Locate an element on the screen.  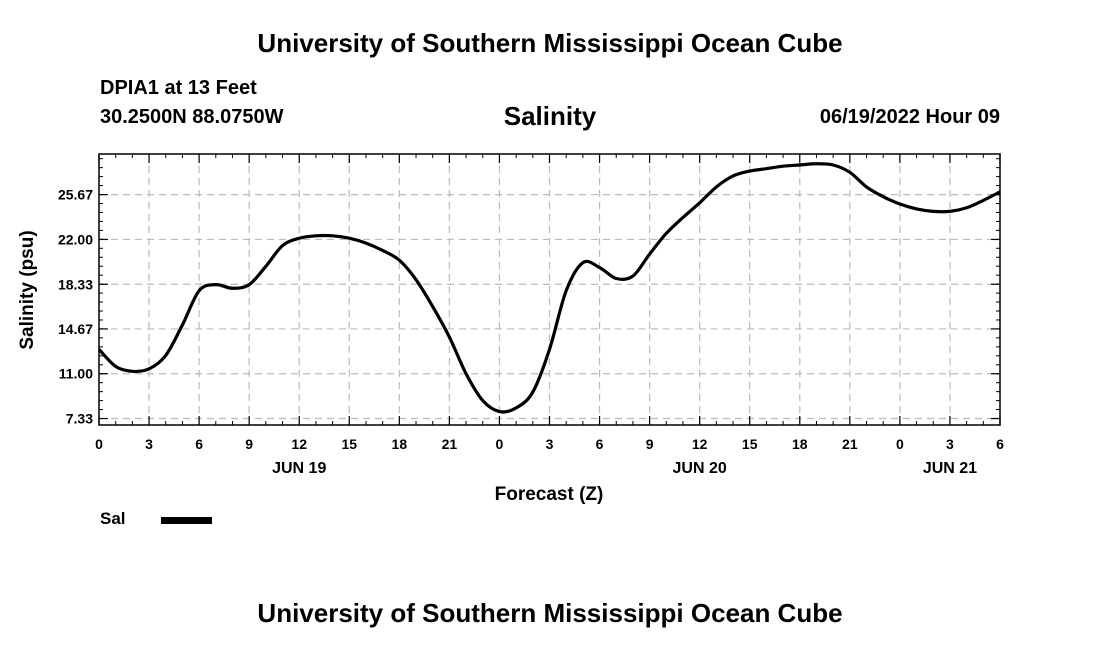
coordinates-label: 30.2500N 88.0750W is located at coordinates (192, 117).